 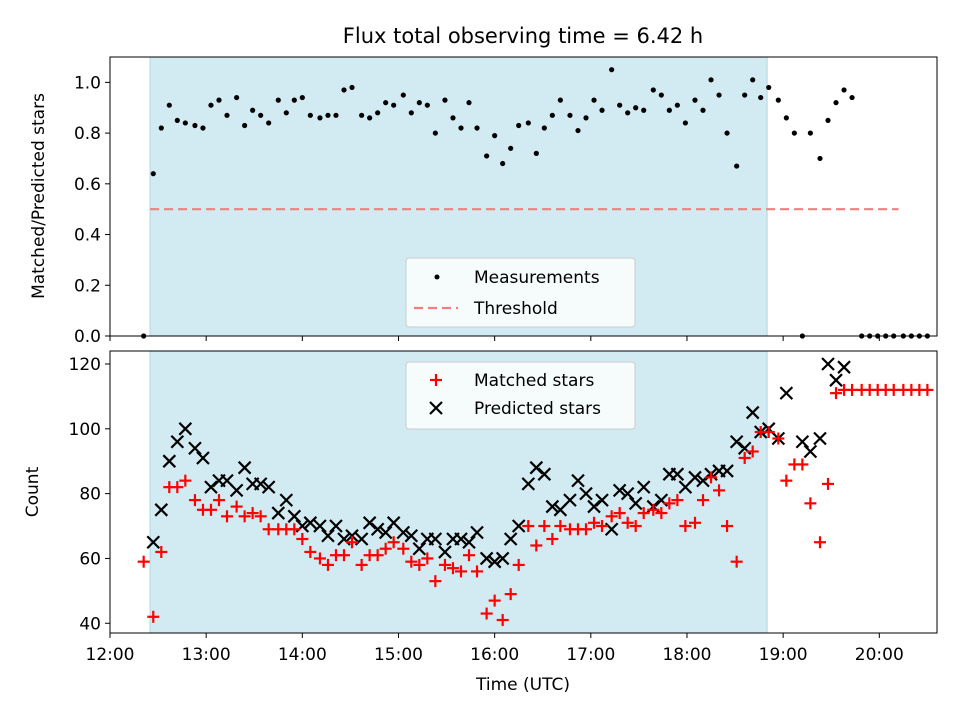 I want to click on x-tick-label: 14:00, so click(x=302, y=655).